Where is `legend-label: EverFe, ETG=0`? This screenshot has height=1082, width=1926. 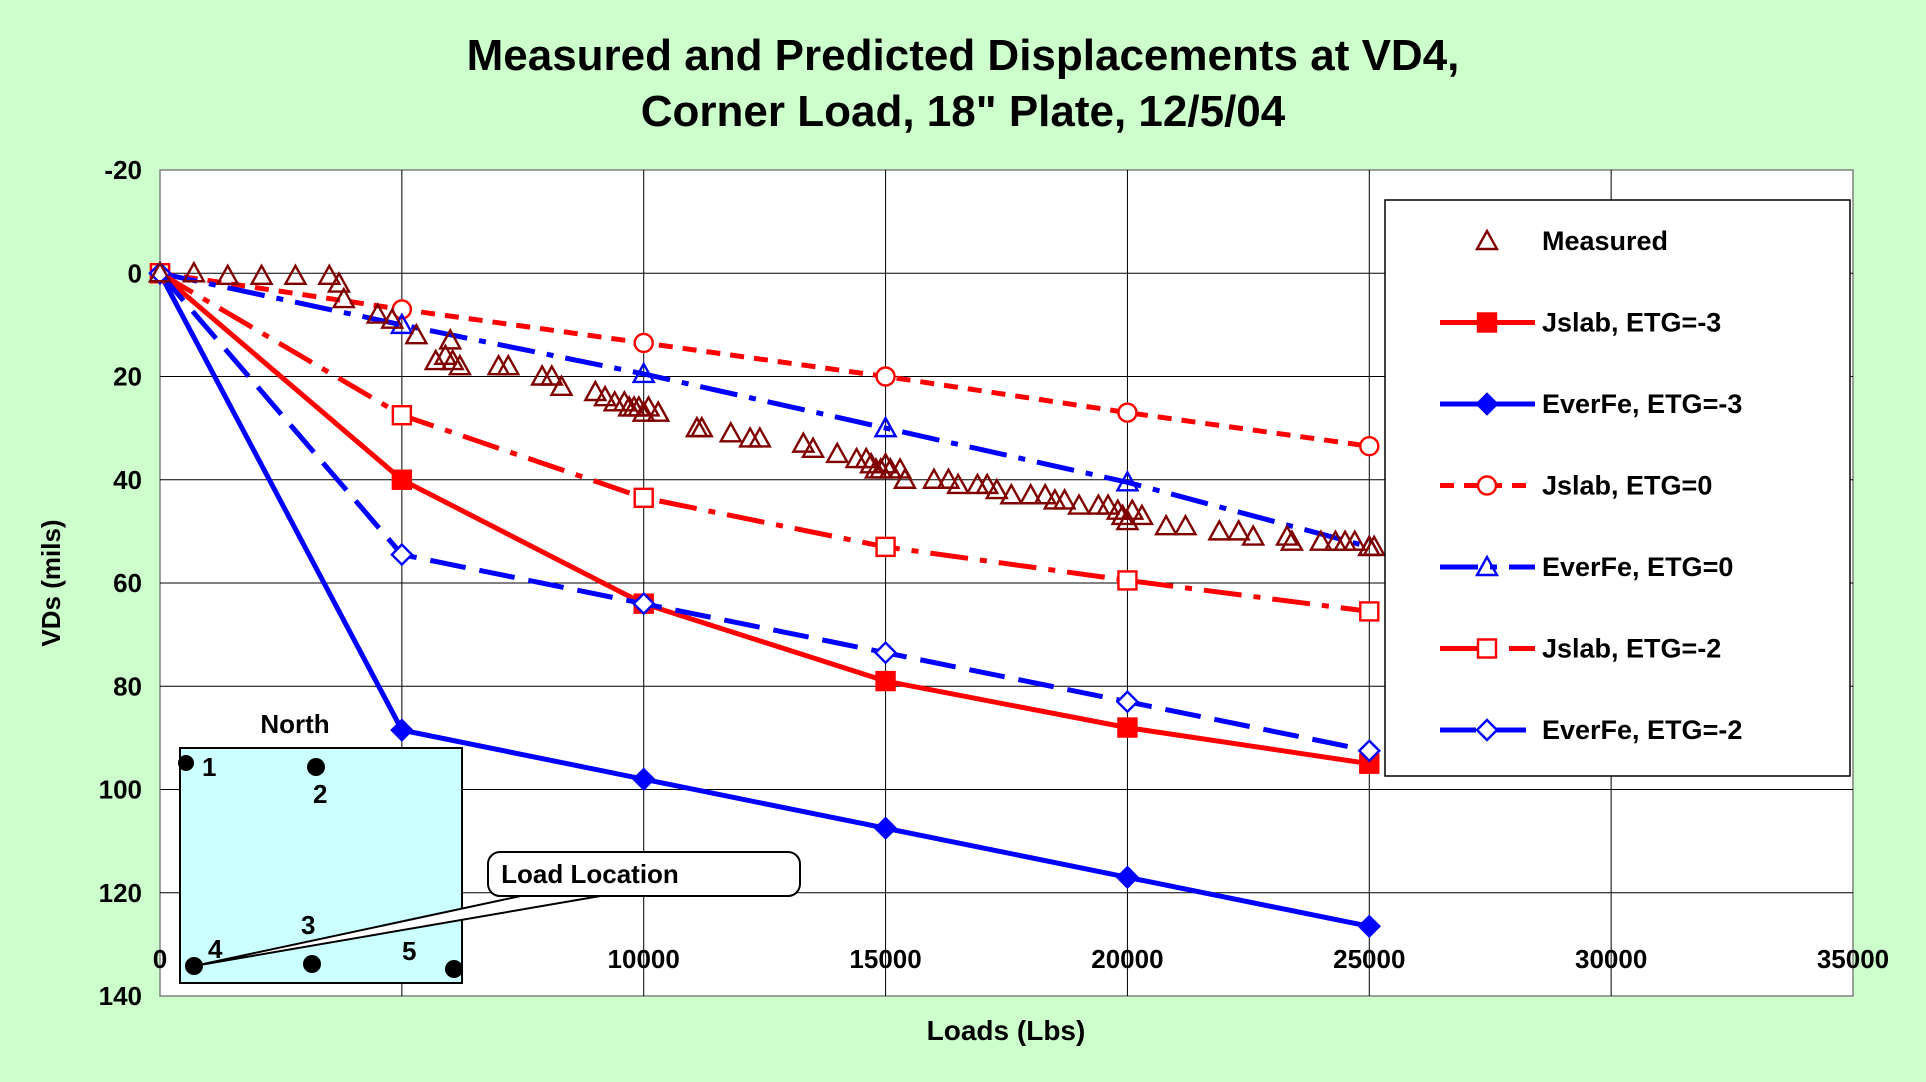 legend-label: EverFe, ETG=0 is located at coordinates (1637, 567).